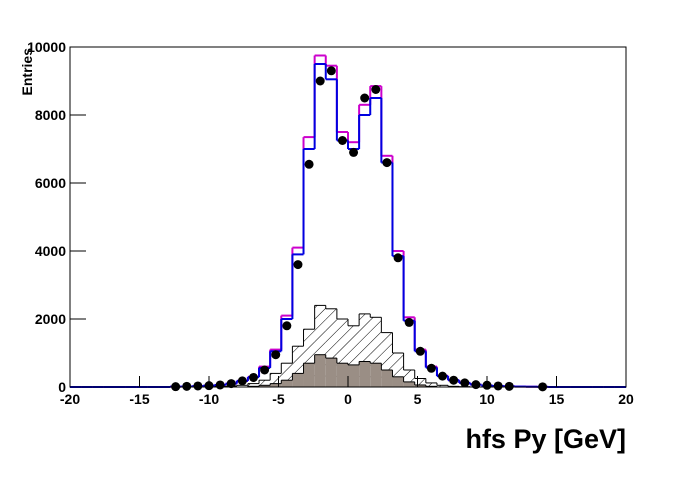 The width and height of the screenshot is (696, 477). I want to click on x-axis-label: hfs Py [GeV], so click(545, 439).